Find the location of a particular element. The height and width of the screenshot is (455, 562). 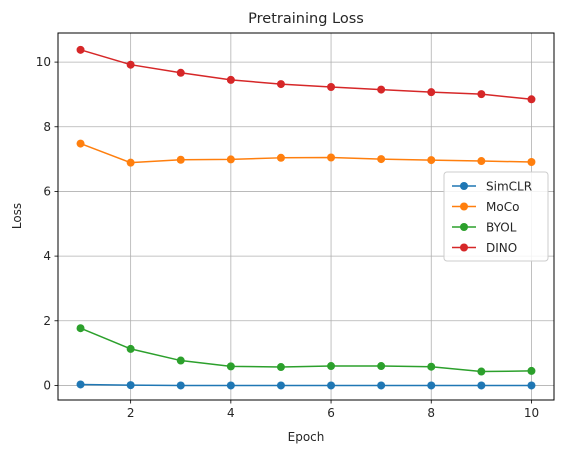

y-tick-label: 8 is located at coordinates (47, 127).